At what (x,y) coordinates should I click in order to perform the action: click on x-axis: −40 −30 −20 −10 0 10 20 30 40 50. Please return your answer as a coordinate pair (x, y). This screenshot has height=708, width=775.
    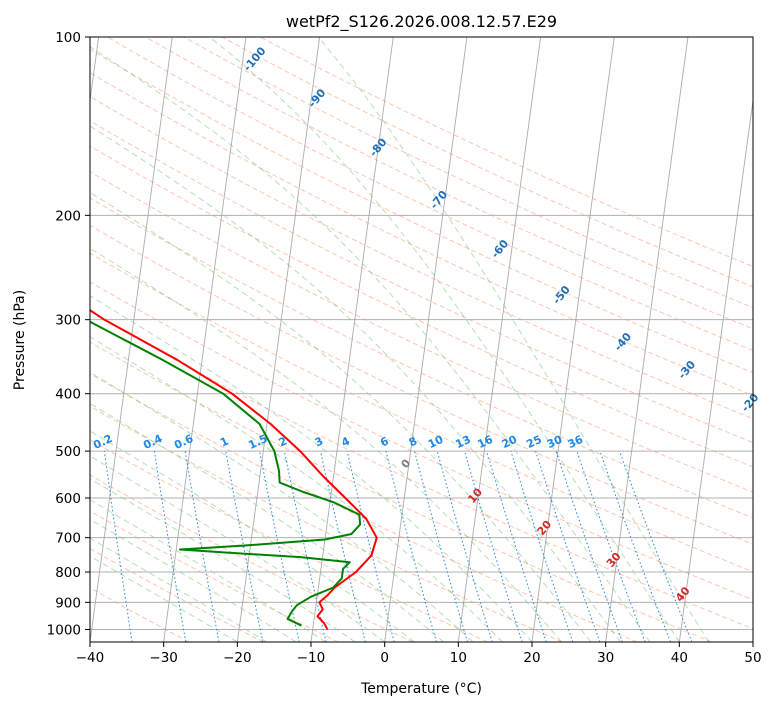
    Looking at the image, I should click on (419, 654).